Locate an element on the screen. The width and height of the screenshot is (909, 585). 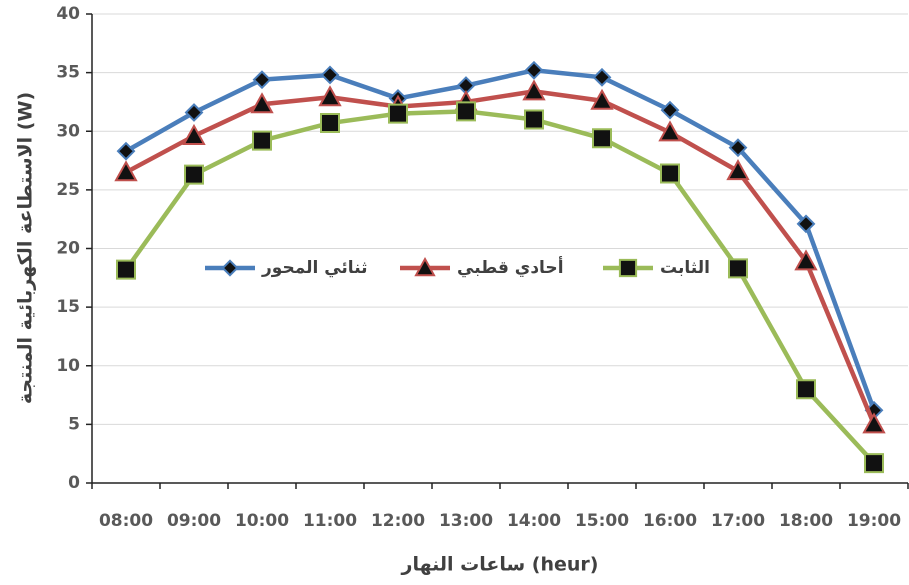
x-tick-label: 08:00 is located at coordinates (126, 521).